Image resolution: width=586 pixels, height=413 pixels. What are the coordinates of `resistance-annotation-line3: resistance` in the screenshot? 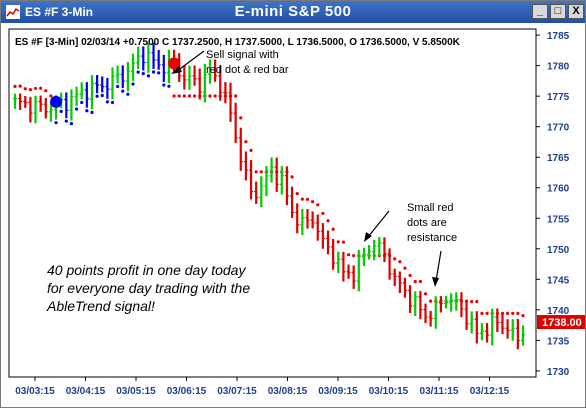 It's located at (432, 238).